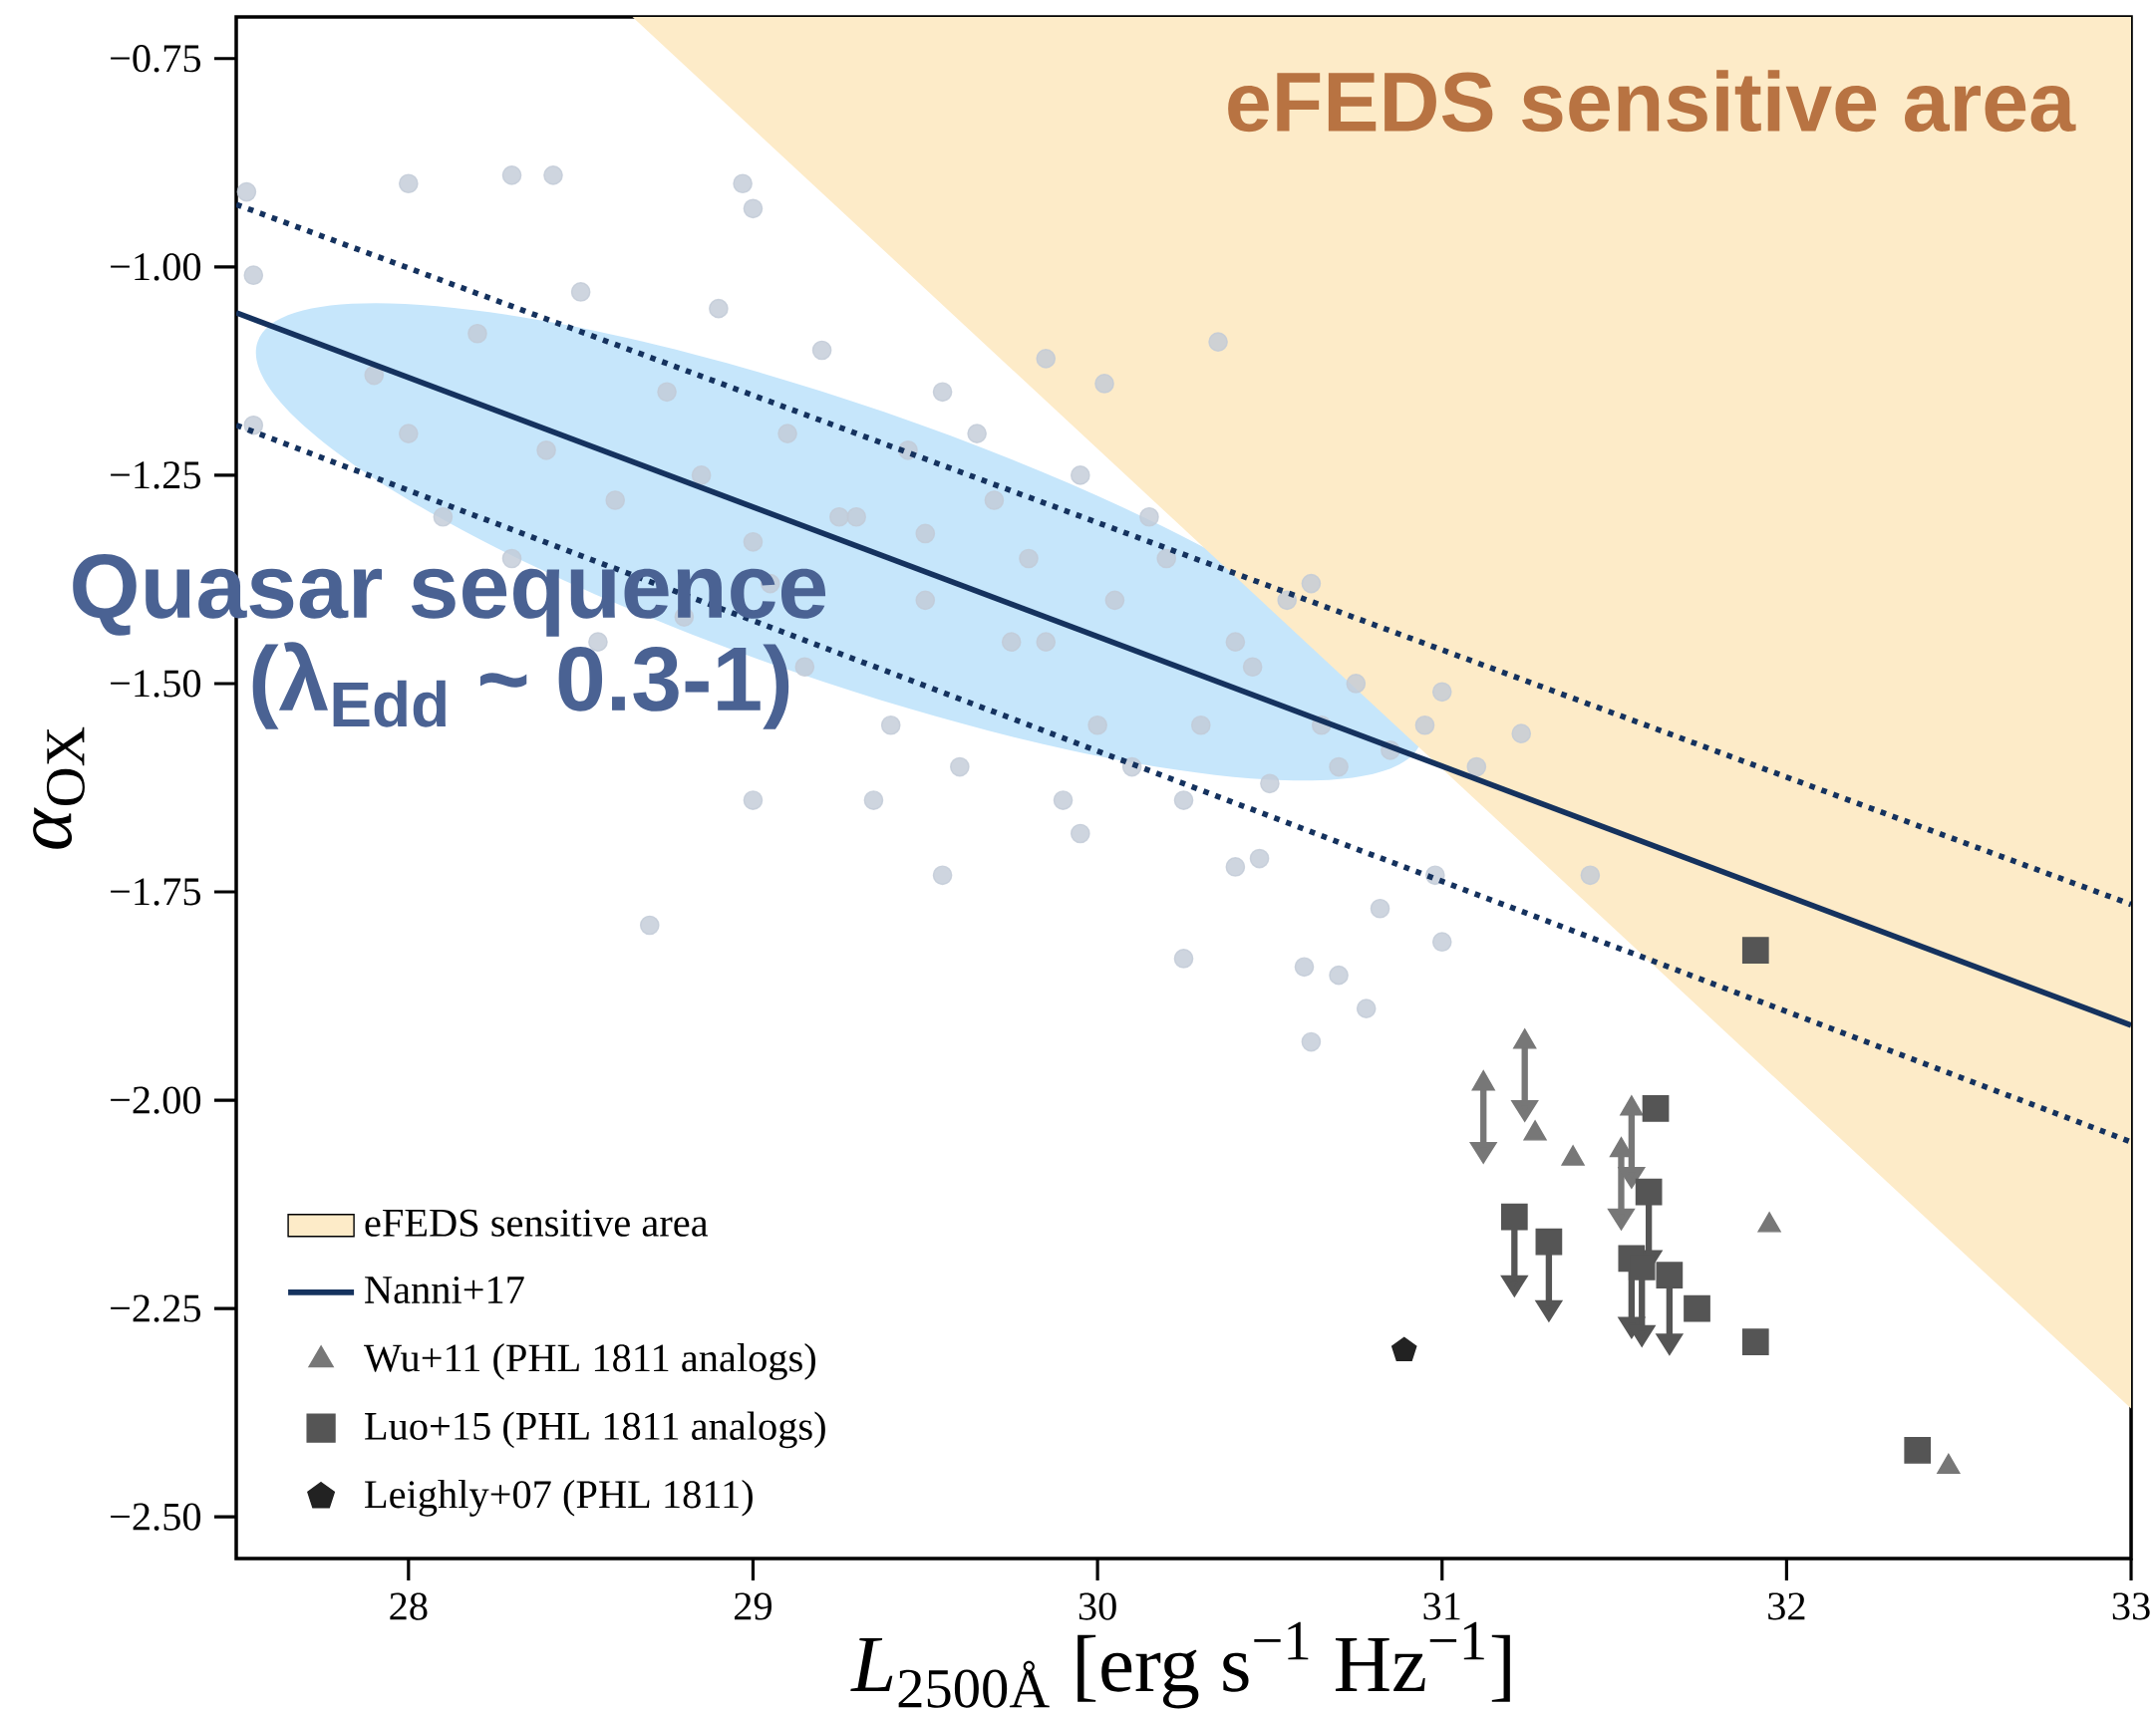 The height and width of the screenshot is (1711, 2156). What do you see at coordinates (559, 1498) in the screenshot?
I see `legend-label: Leighly+07 (PHL 1811)` at bounding box center [559, 1498].